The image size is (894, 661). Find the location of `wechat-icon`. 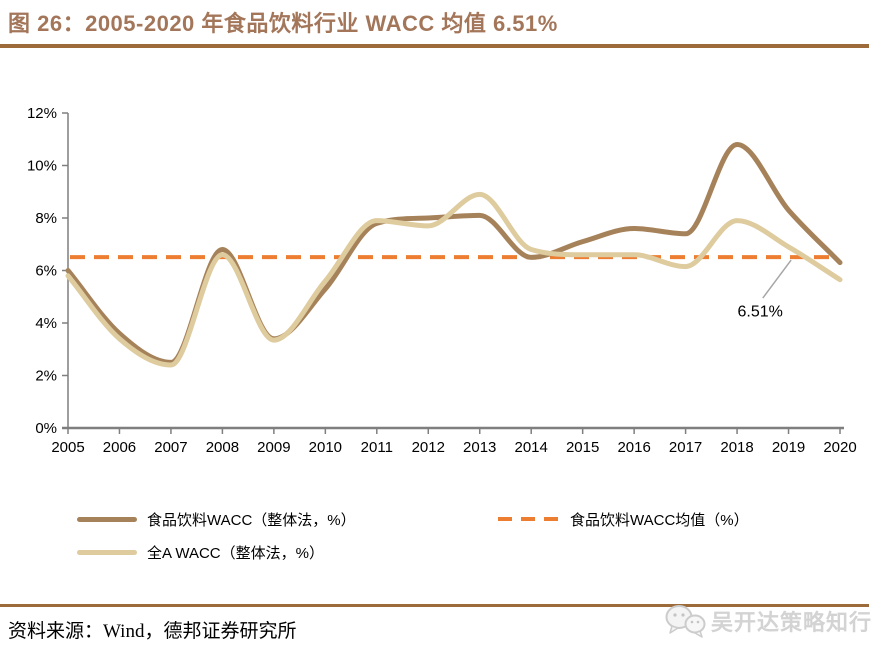

wechat-icon is located at coordinates (685, 621).